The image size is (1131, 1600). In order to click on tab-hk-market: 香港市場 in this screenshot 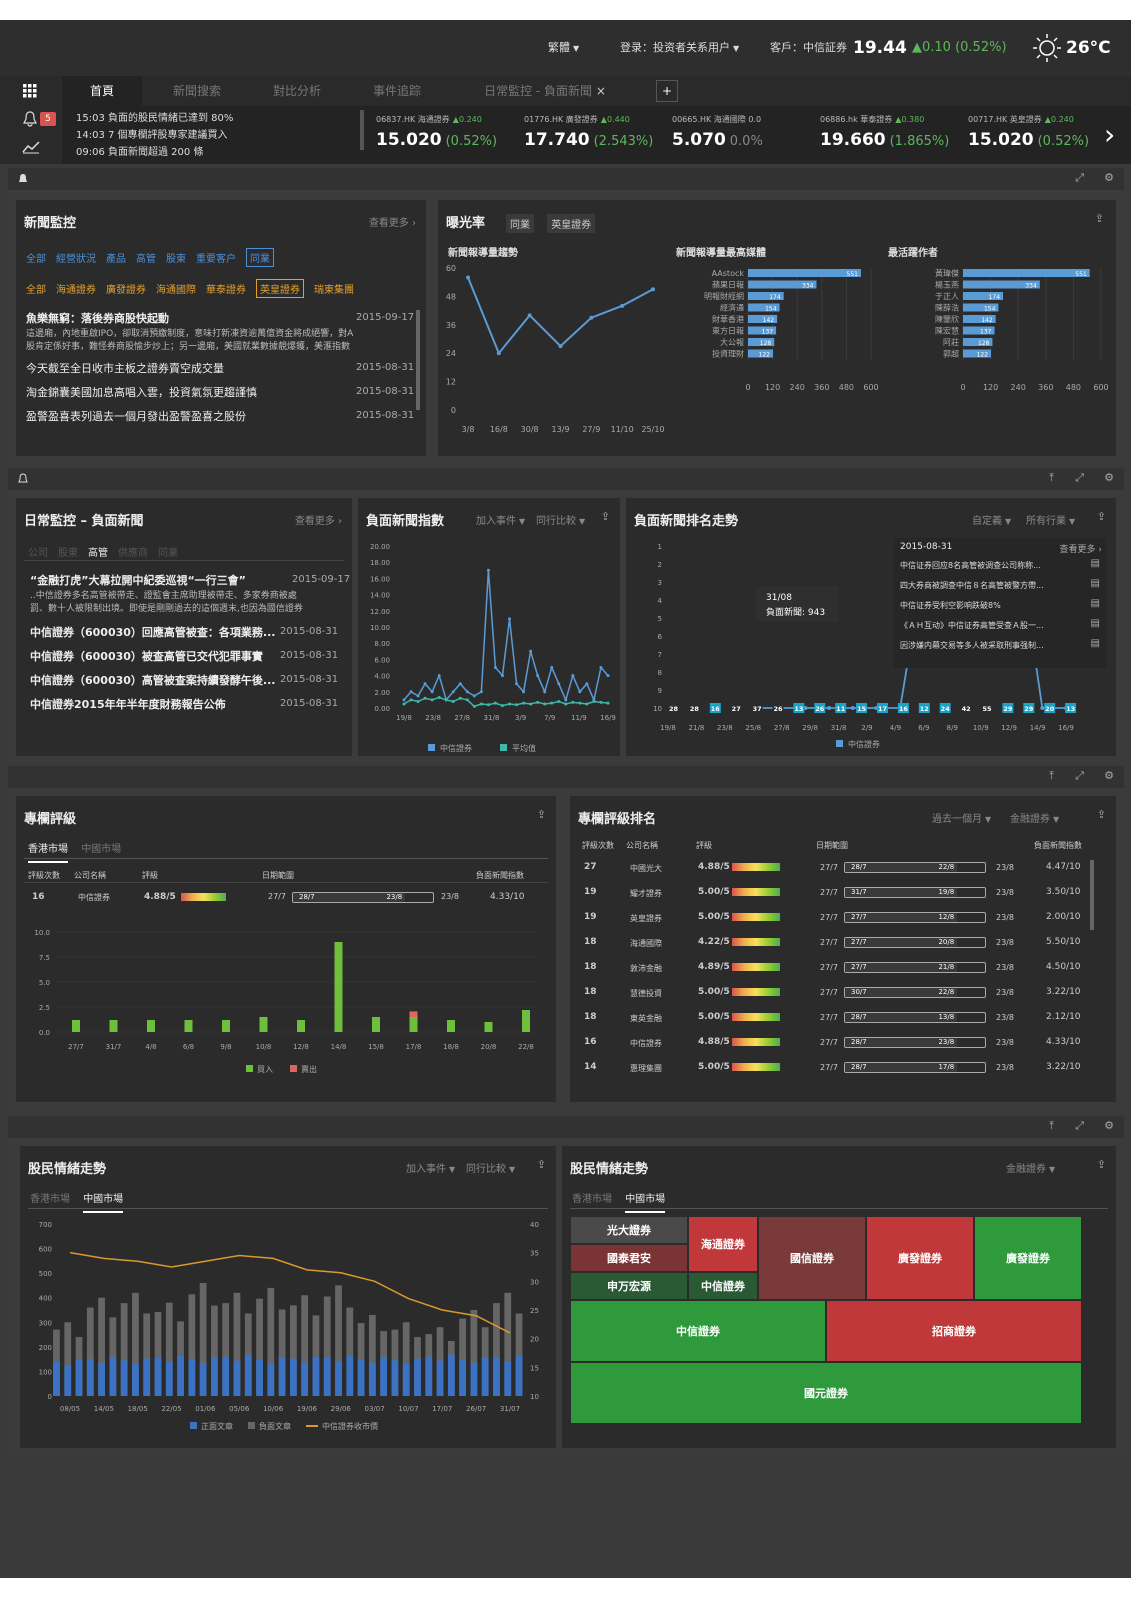, I will do `click(50, 1199)`.